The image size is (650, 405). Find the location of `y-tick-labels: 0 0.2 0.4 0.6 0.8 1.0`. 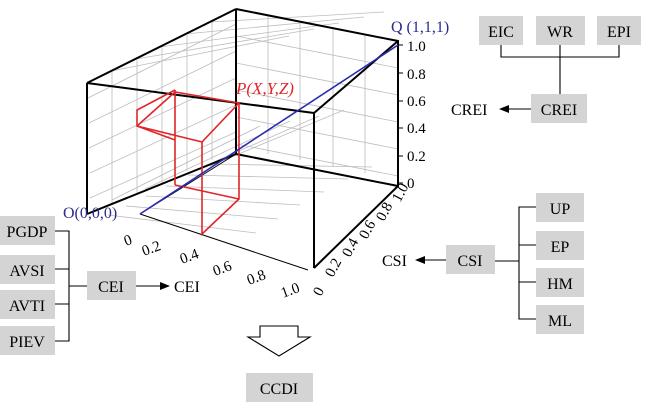

y-tick-labels: 0 0.2 0.4 0.6 0.8 1.0 is located at coordinates (361, 240).